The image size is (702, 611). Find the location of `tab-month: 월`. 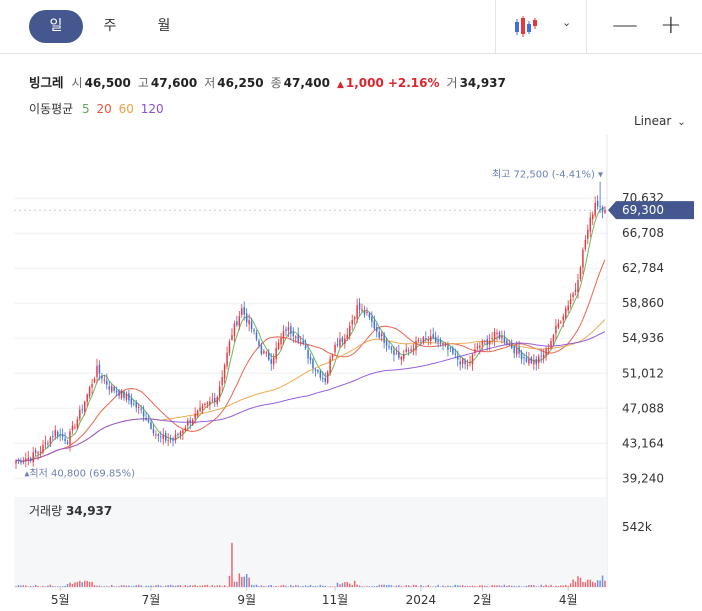

tab-month: 월 is located at coordinates (164, 26).